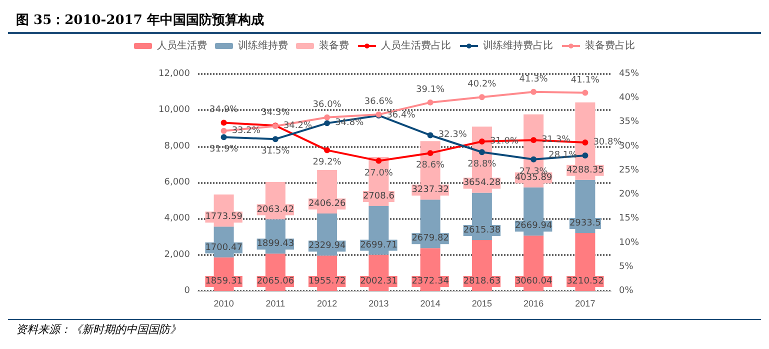  Describe the element at coordinates (224, 217) in the screenshot. I see `data-label: 1773.59` at that location.